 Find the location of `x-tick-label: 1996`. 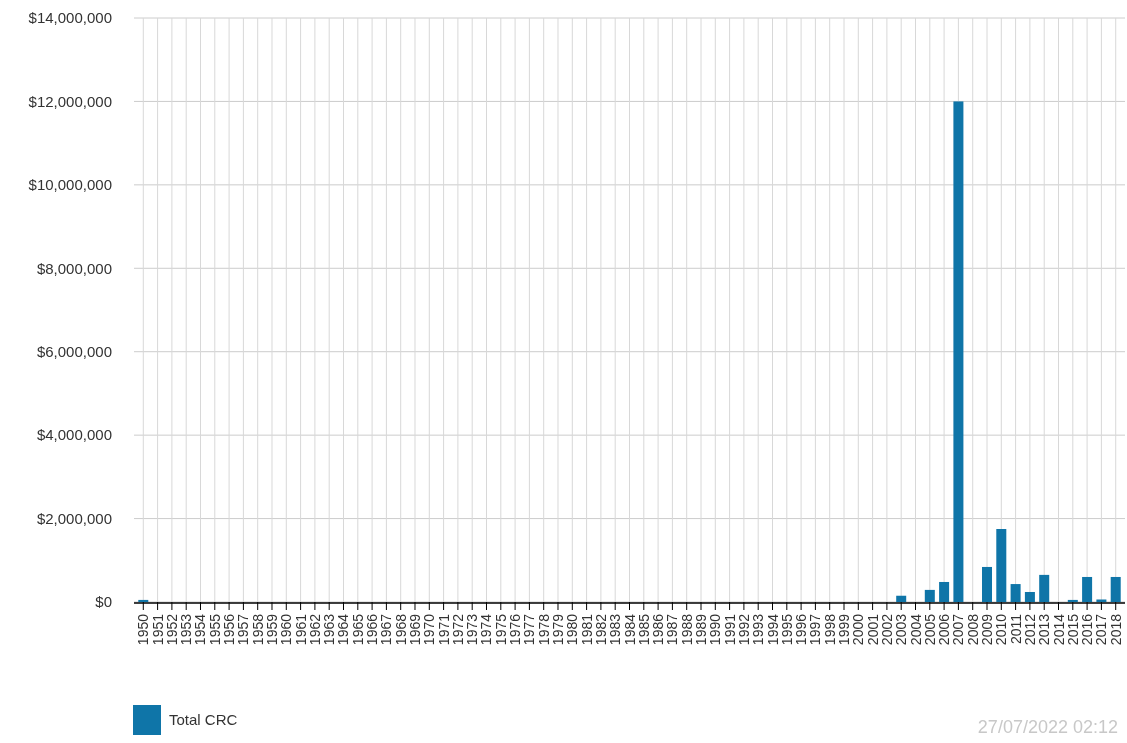

x-tick-label: 1996 is located at coordinates (801, 629).